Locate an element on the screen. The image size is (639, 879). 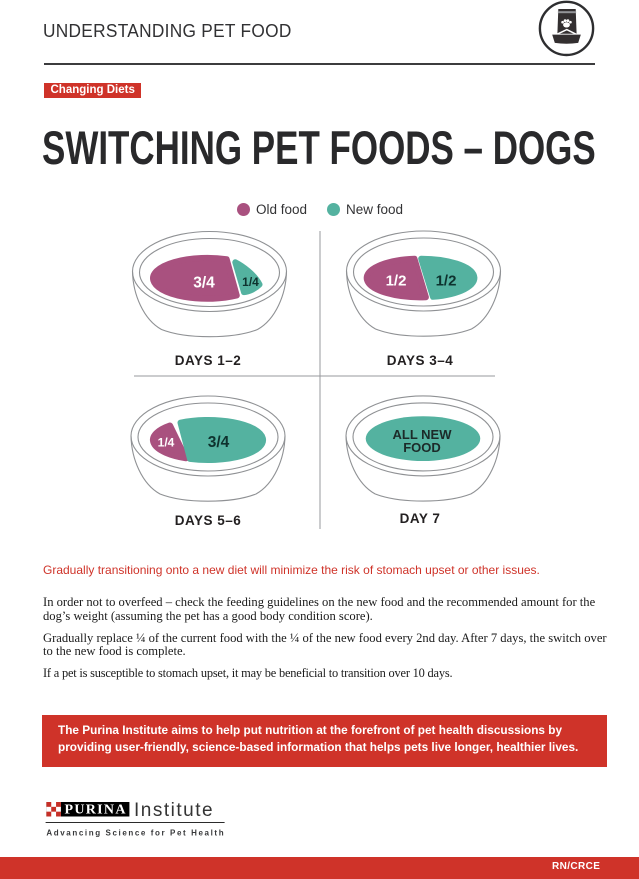
svg-text: FOOD is located at coordinates (422, 447).